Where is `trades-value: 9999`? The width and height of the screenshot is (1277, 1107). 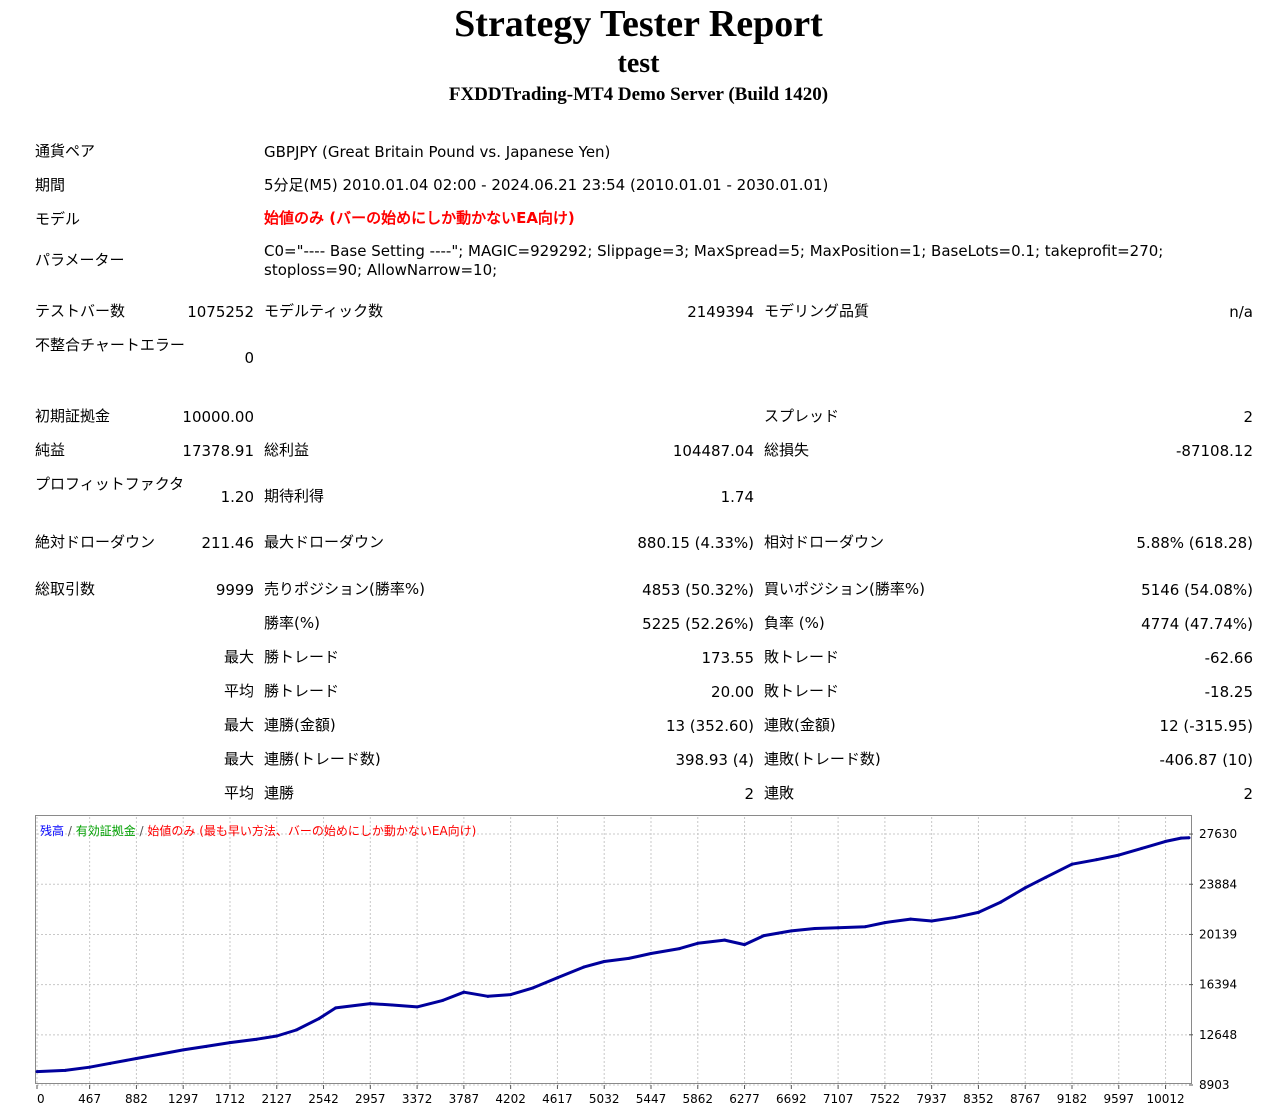
trades-value: 9999 is located at coordinates (234, 590).